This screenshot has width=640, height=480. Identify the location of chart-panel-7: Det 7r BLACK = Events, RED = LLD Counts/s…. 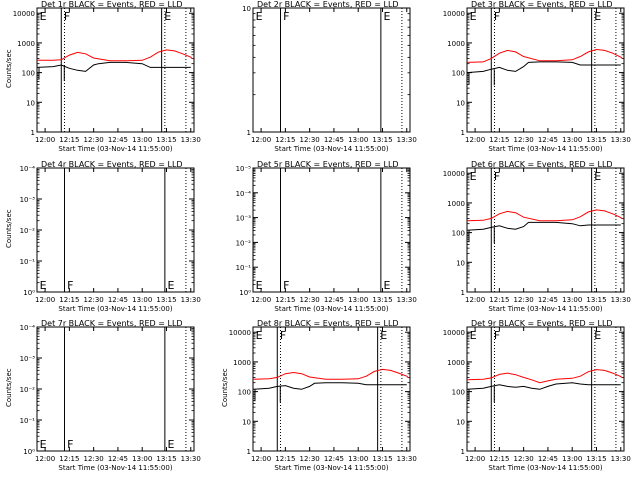
(103, 395).